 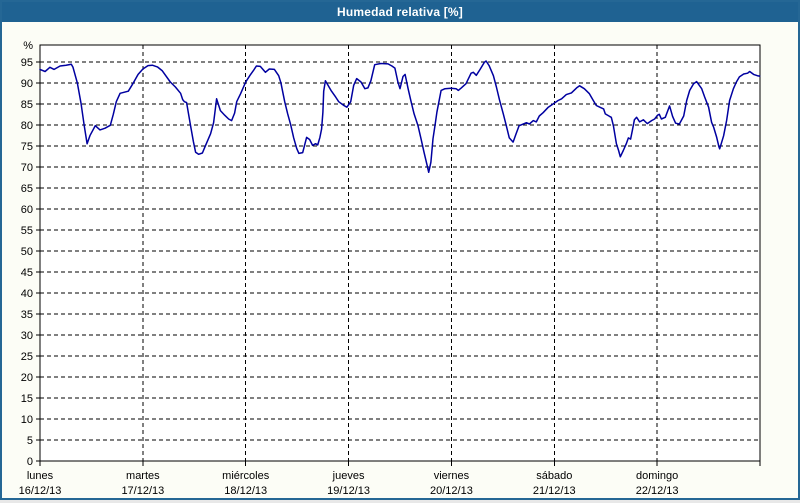 I want to click on chart-title: Humedad relativa [%], so click(x=400, y=12).